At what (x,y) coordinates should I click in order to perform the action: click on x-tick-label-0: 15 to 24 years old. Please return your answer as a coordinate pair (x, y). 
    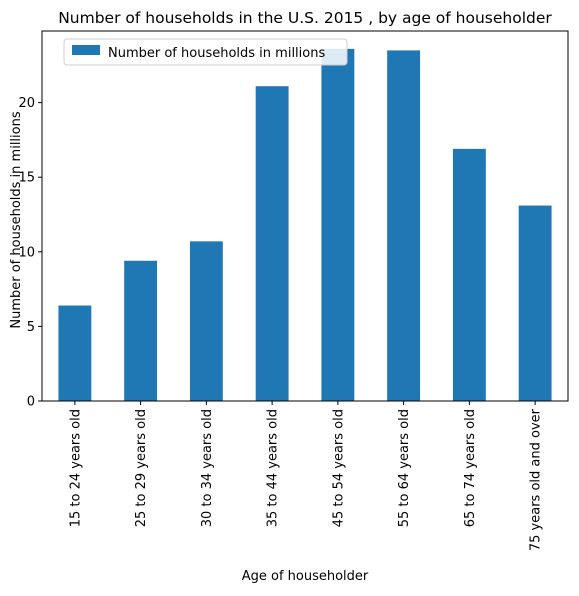
    Looking at the image, I should click on (75, 468).